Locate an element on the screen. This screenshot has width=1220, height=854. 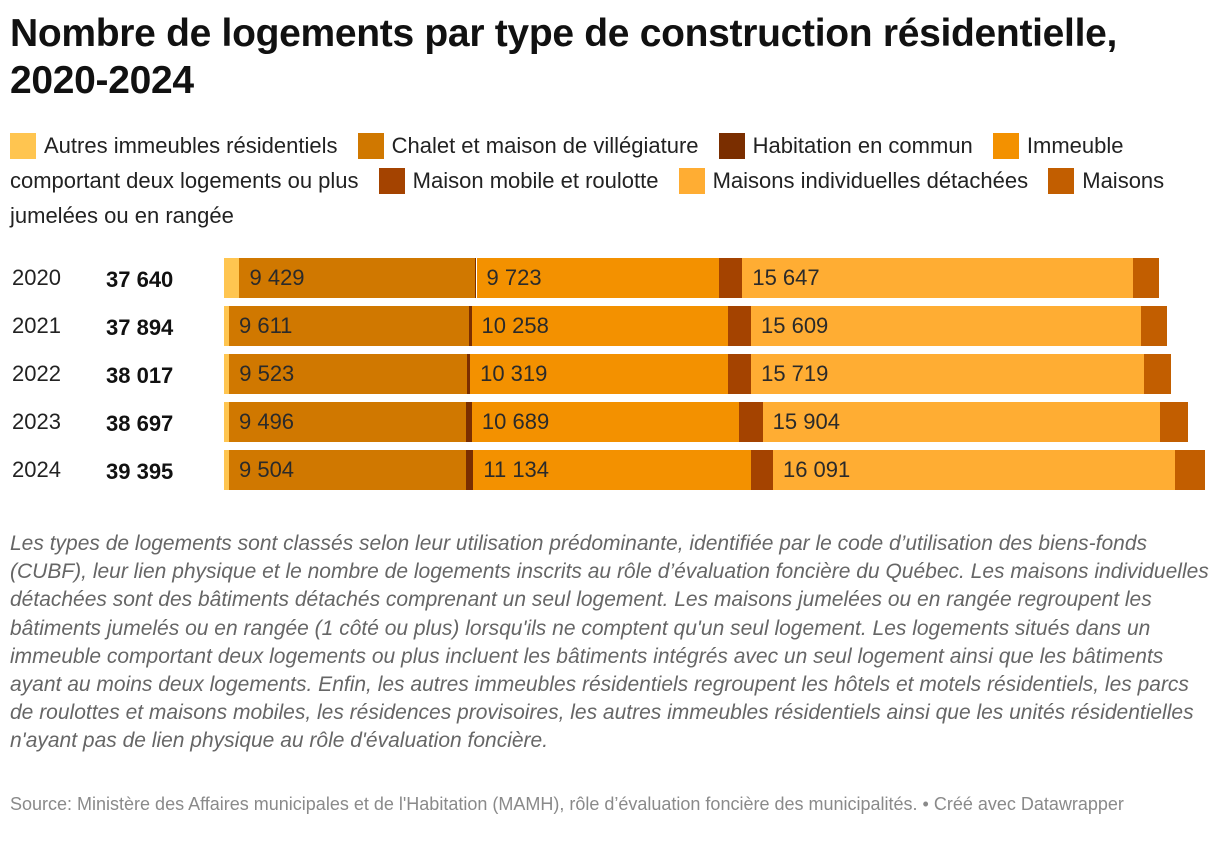
legend-label: Chalet et maison de villégiature is located at coordinates (545, 145).